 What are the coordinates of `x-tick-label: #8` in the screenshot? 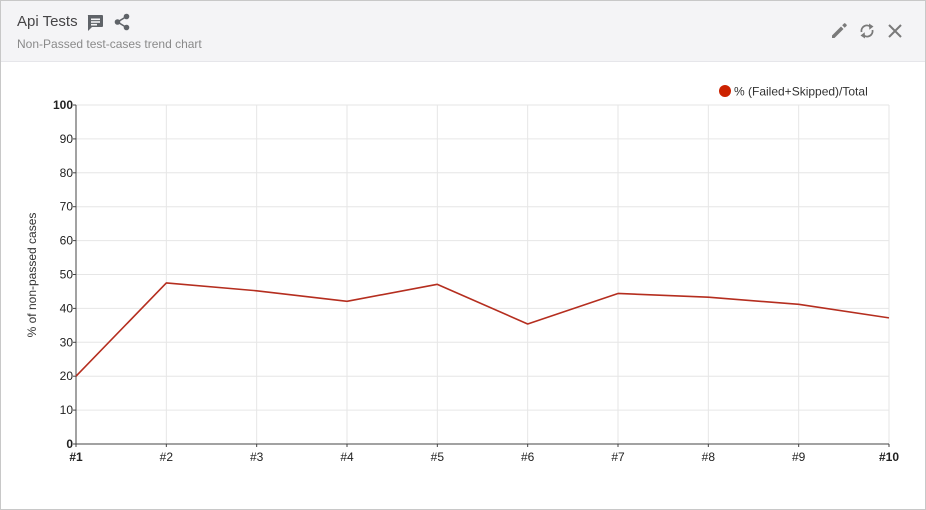 It's located at (709, 457).